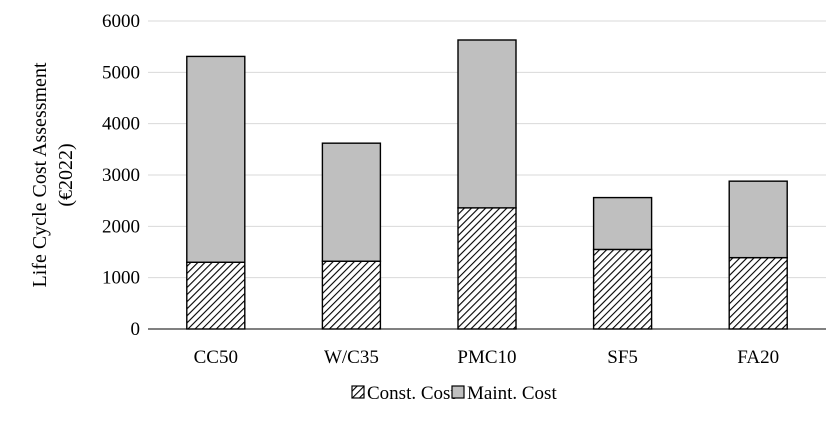  What do you see at coordinates (358, 392) in the screenshot?
I see `legend-swatch-const-cost` at bounding box center [358, 392].